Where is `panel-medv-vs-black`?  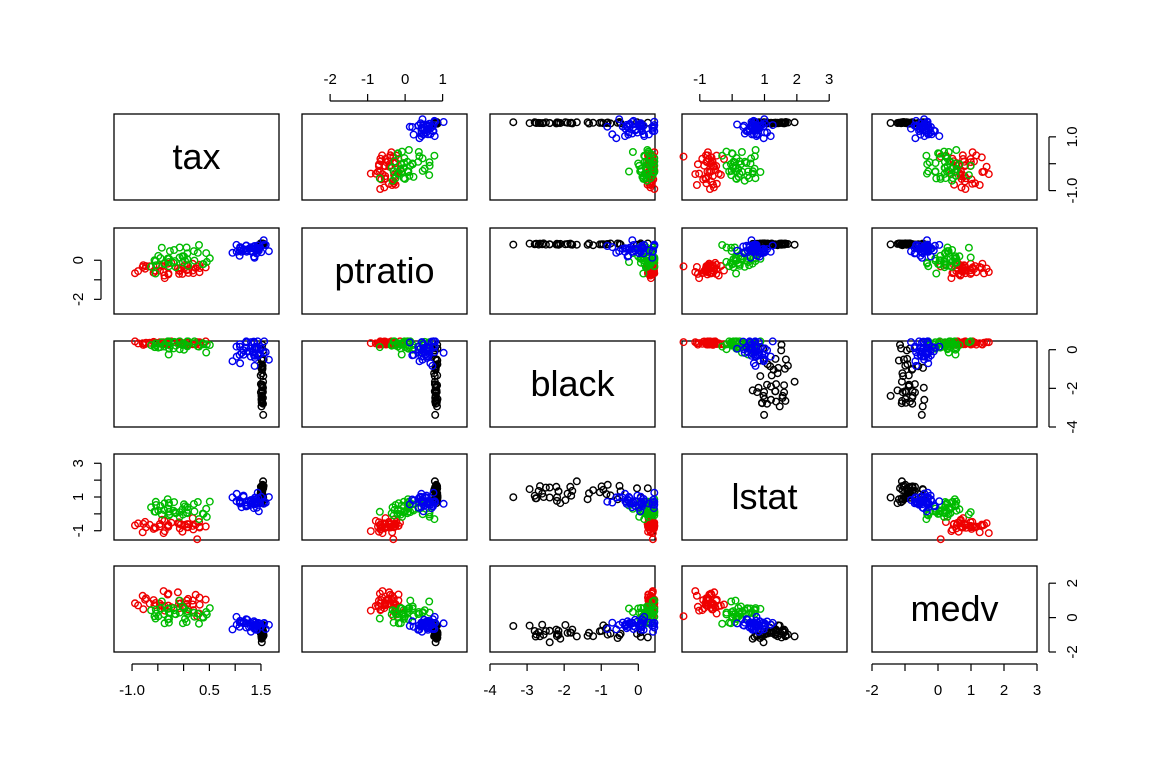 panel-medv-vs-black is located at coordinates (574, 609).